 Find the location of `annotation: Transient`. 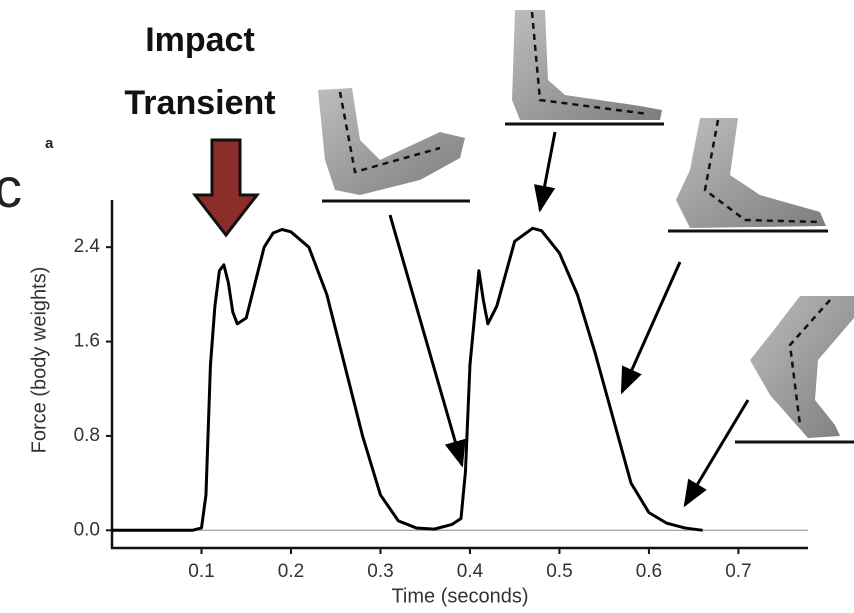

annotation: Transient is located at coordinates (199, 103).